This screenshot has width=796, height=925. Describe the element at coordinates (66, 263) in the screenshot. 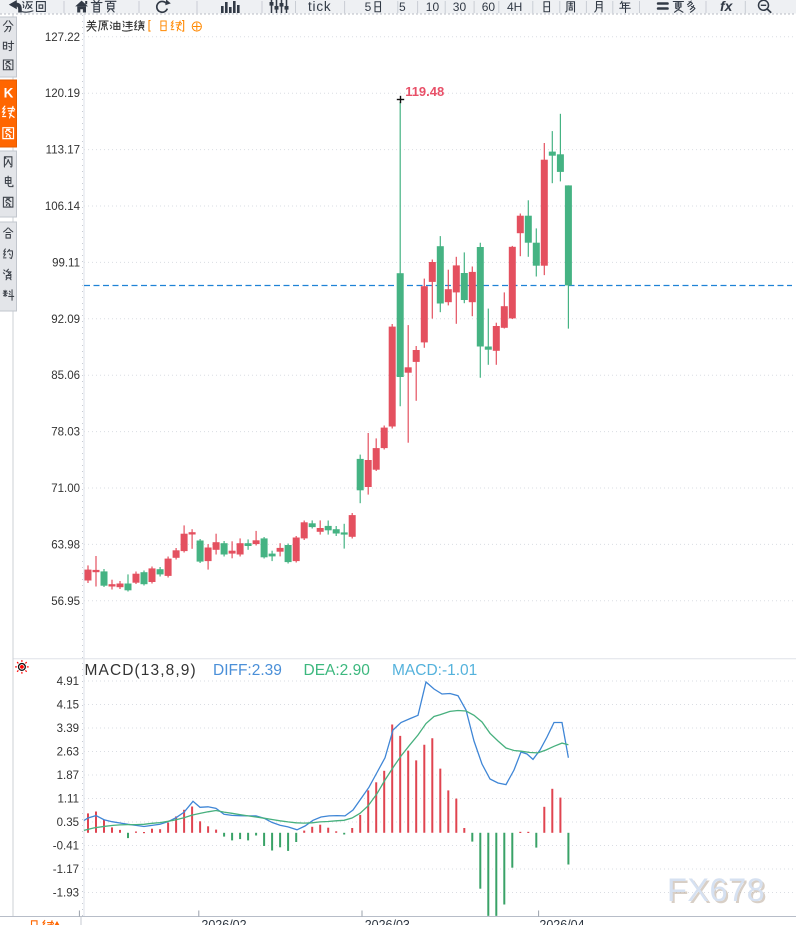

I see `svg-text: 99.11` at that location.